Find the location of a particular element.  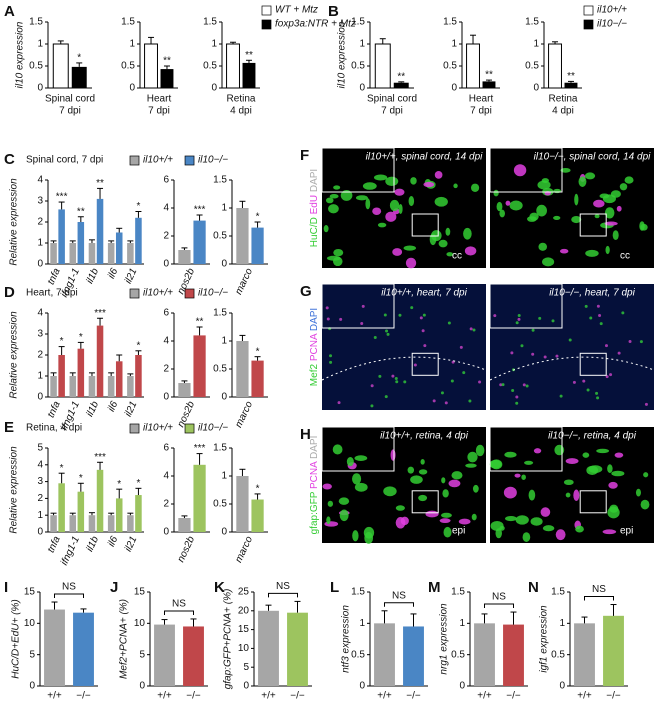

x-axis-label: 4 dpi is located at coordinates (241, 111).